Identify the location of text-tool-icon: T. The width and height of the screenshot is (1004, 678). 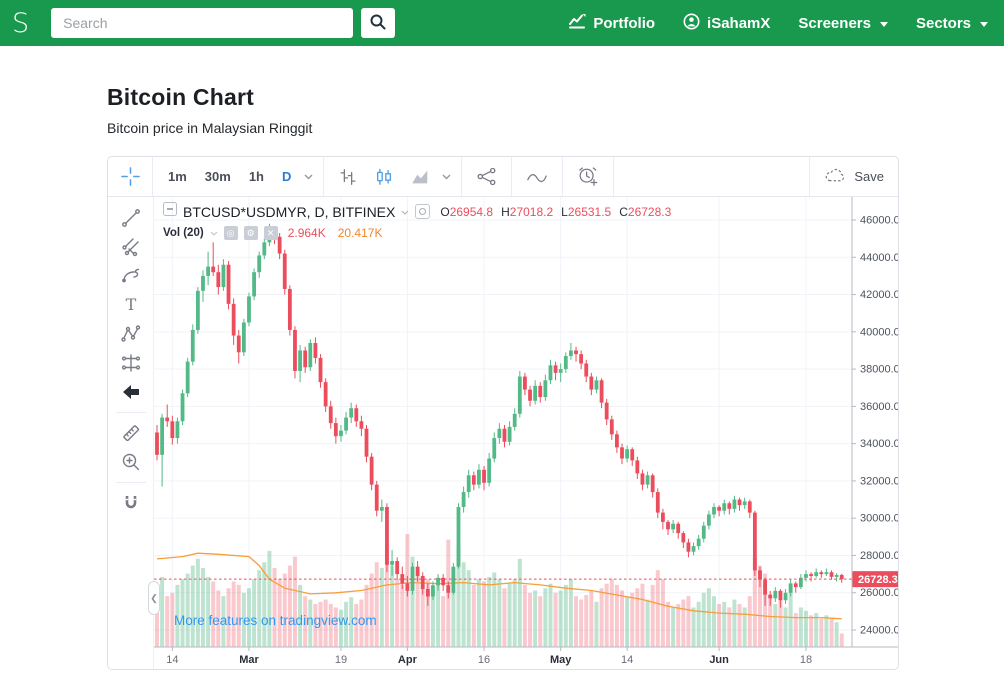
(131, 305).